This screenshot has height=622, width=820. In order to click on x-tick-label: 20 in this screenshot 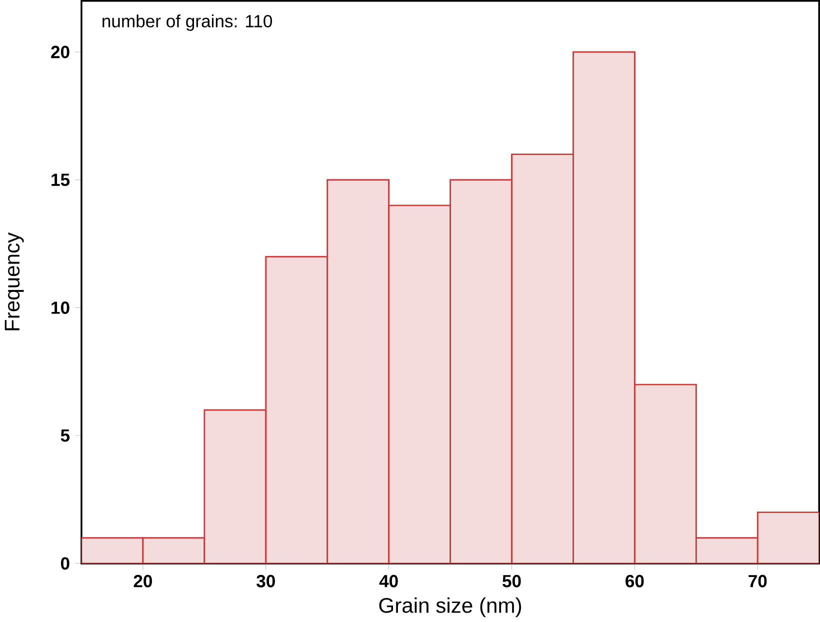, I will do `click(143, 581)`.